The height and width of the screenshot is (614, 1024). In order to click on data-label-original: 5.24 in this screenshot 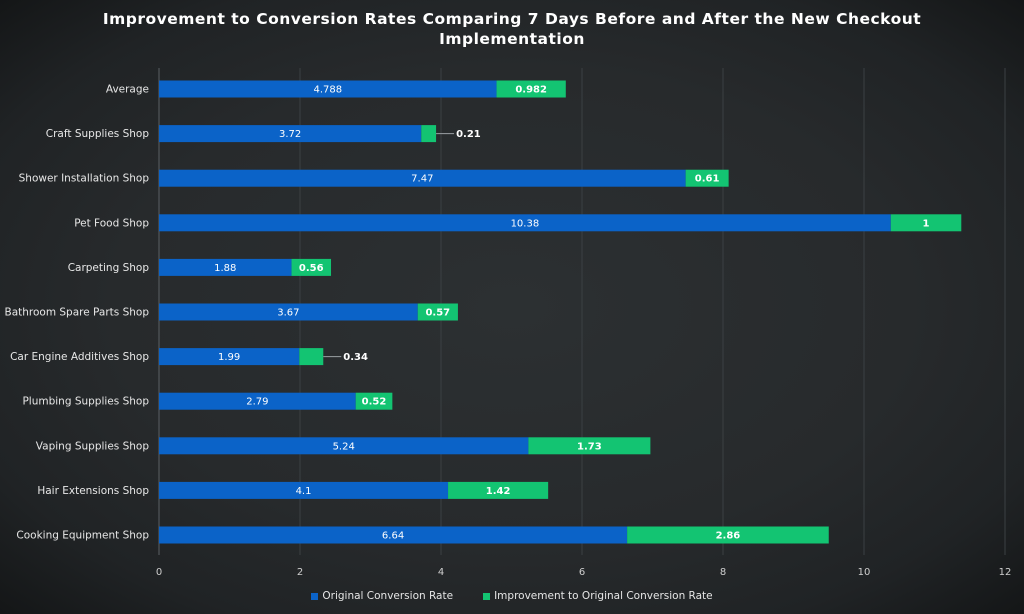, I will do `click(344, 446)`.